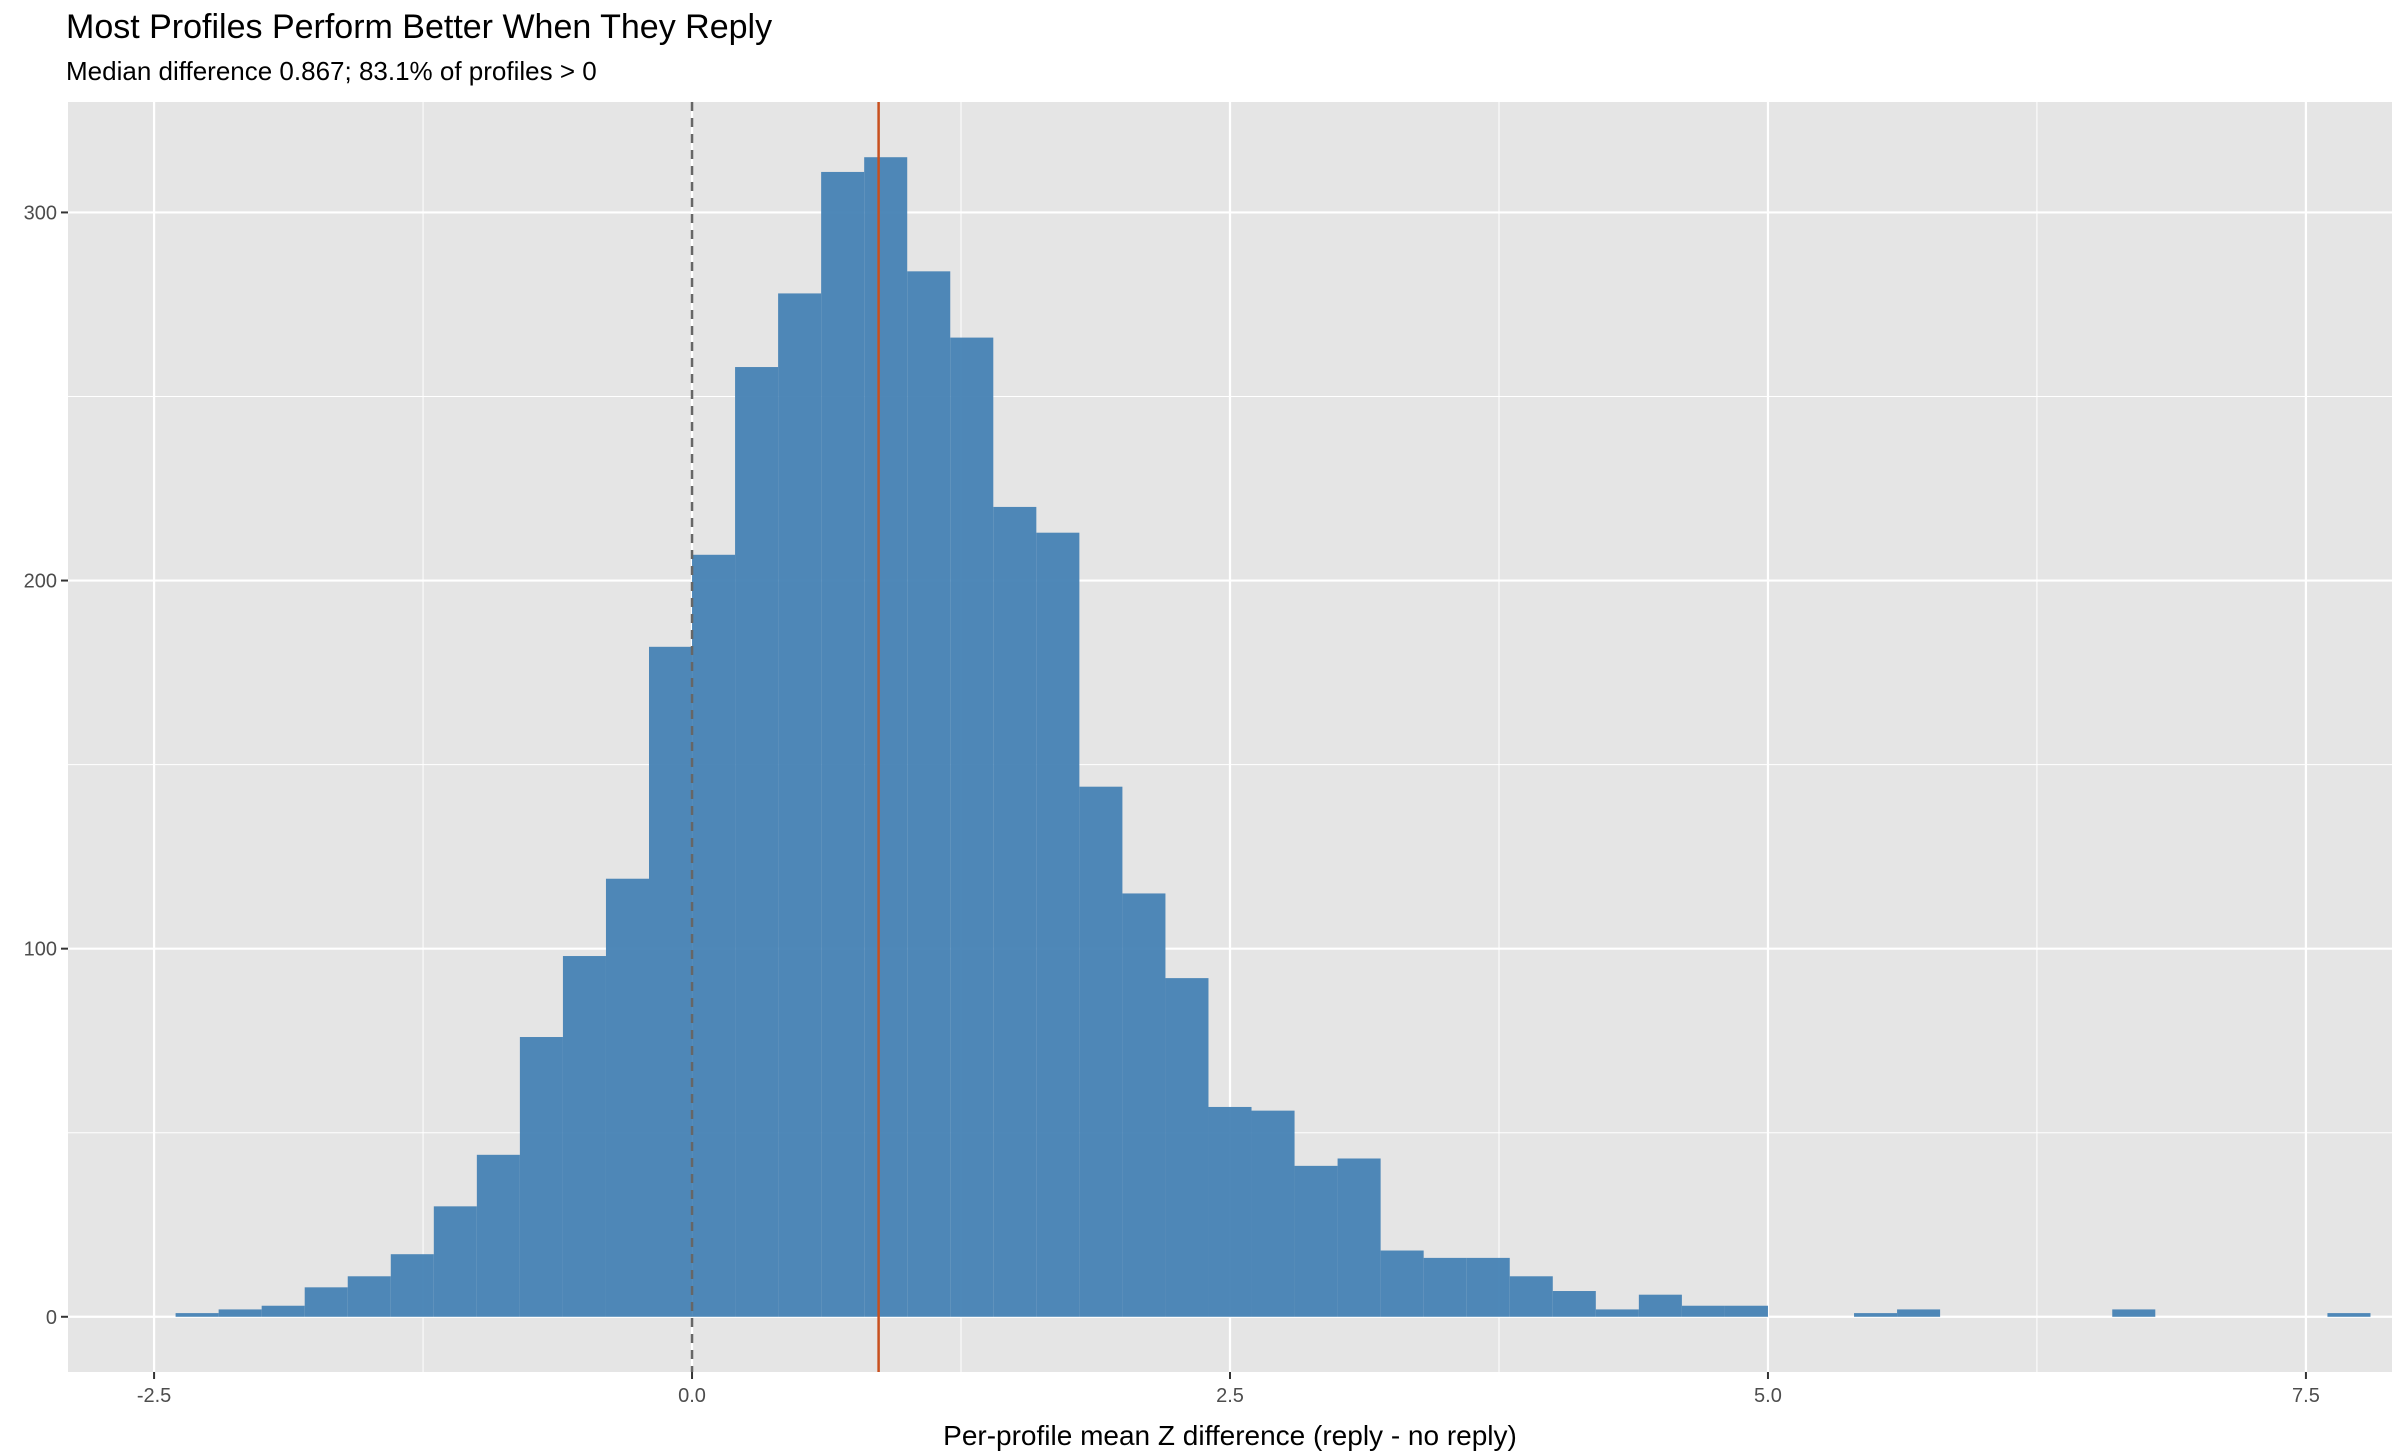 The width and height of the screenshot is (2400, 1452). What do you see at coordinates (2306, 1396) in the screenshot?
I see `x-tick-label: 7.5` at bounding box center [2306, 1396].